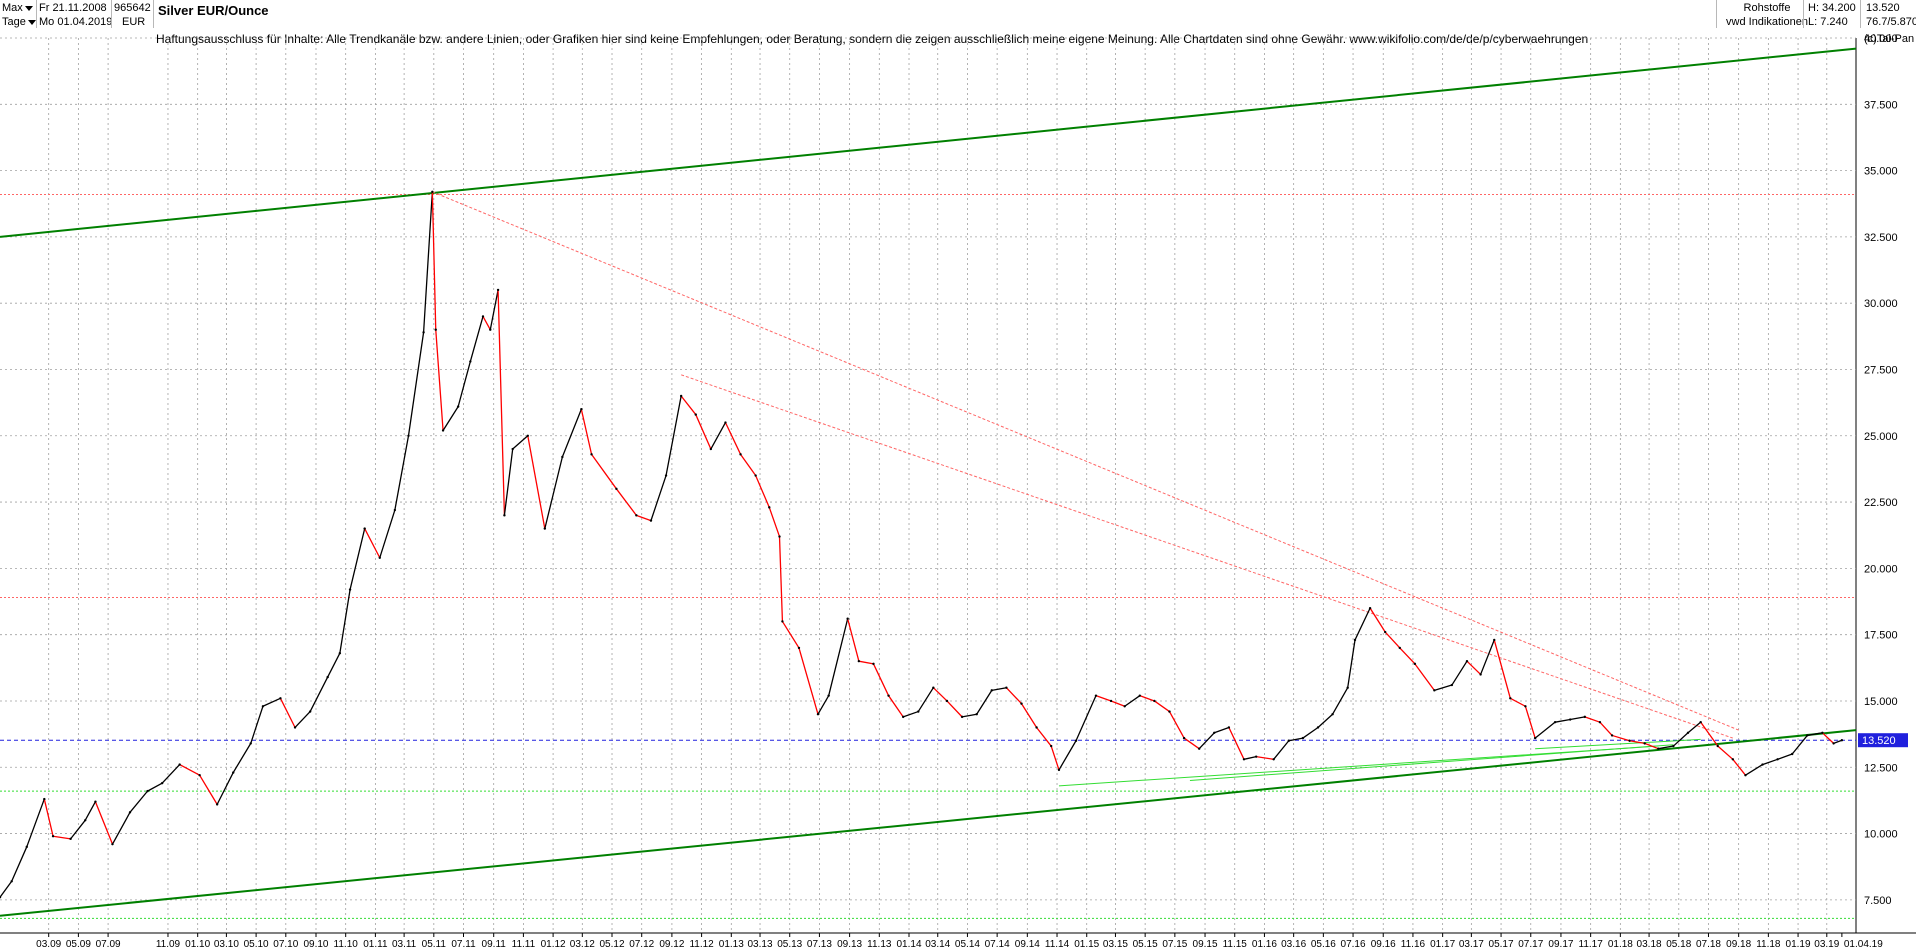 The width and height of the screenshot is (1916, 952). What do you see at coordinates (1057, 944) in the screenshot?
I see `x-tick-label: 11.14` at bounding box center [1057, 944].